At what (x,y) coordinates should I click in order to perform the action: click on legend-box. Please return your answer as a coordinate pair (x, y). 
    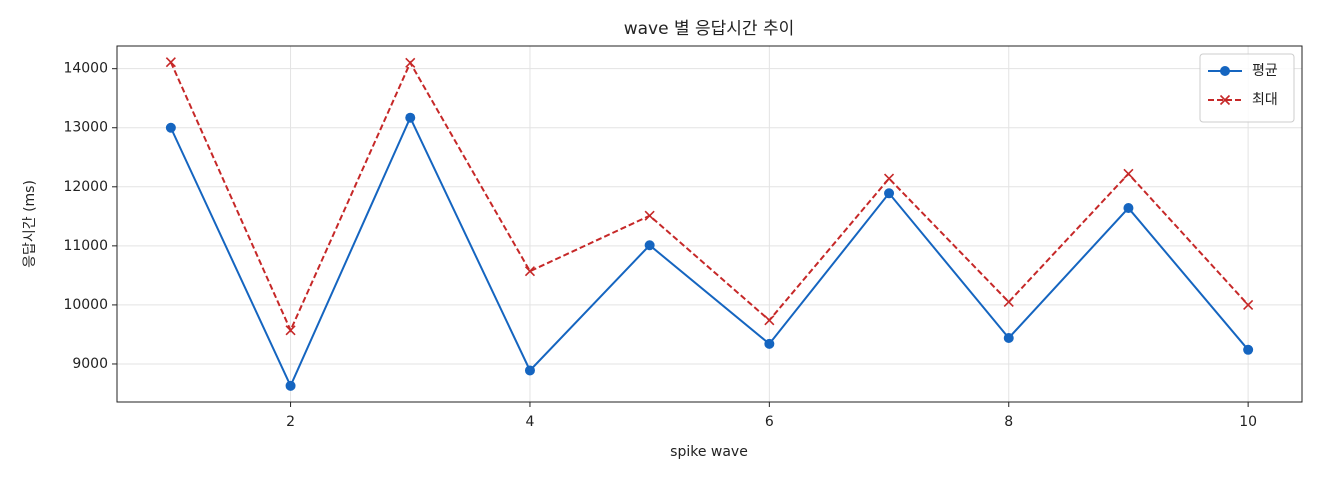
    Looking at the image, I should click on (1247, 88).